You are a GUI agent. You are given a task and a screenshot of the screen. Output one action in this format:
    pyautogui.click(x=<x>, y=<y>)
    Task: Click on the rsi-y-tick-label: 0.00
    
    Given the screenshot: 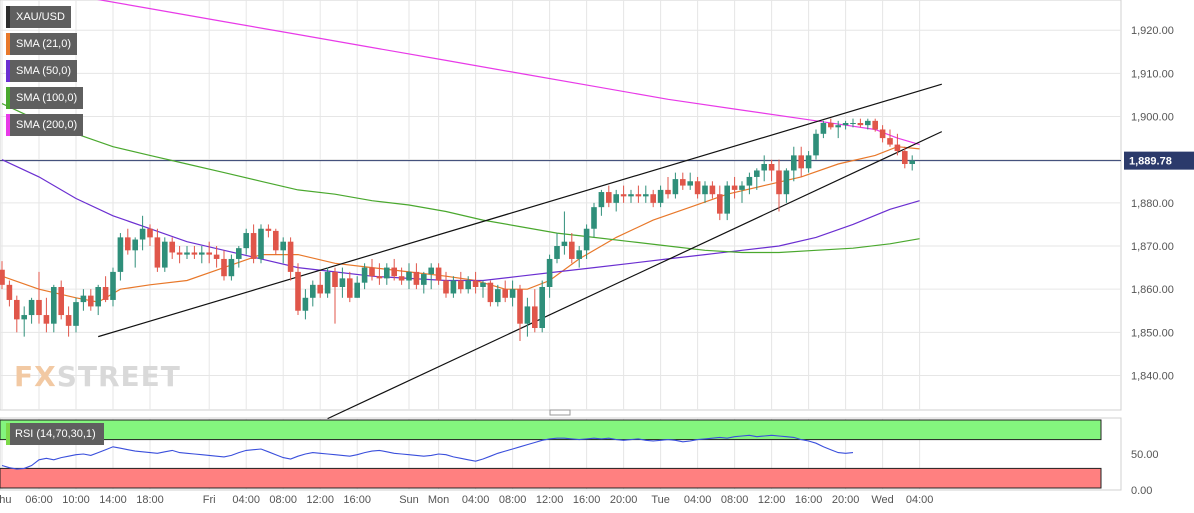 What is the action you would take?
    pyautogui.click(x=1141, y=491)
    